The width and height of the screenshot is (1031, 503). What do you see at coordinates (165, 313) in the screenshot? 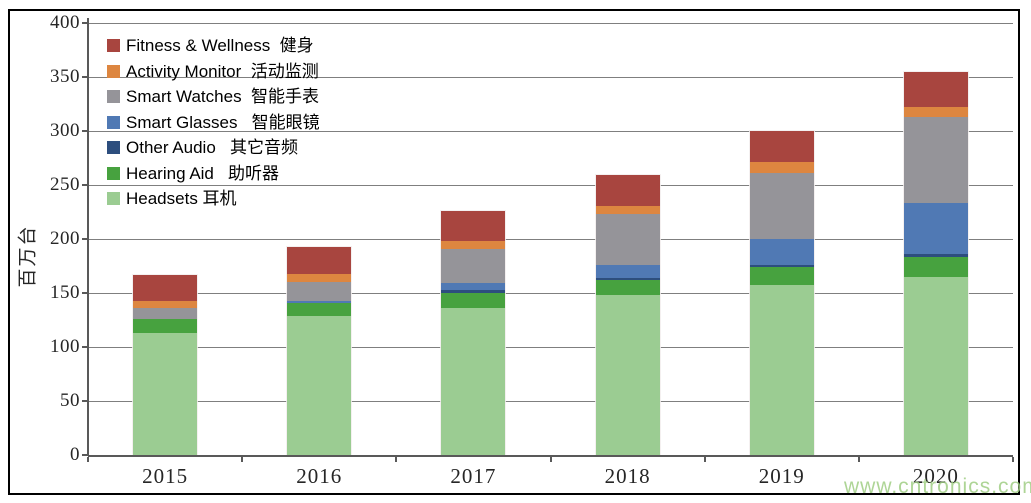
I see `bar-segment-smart-watches-2015` at bounding box center [165, 313].